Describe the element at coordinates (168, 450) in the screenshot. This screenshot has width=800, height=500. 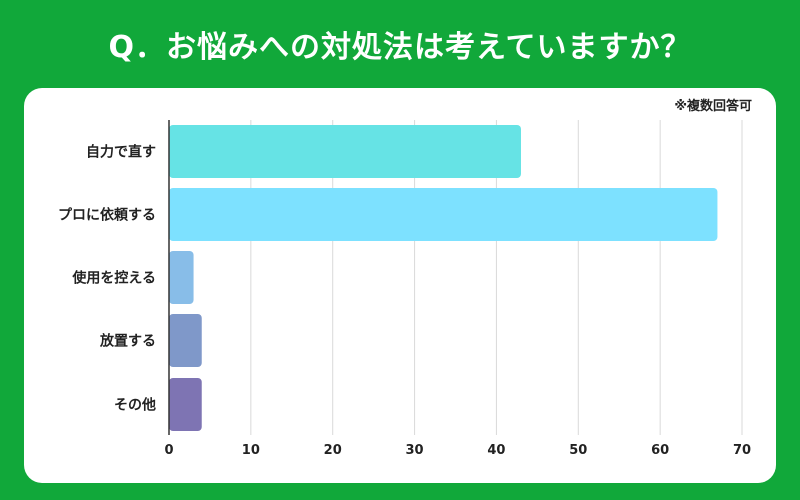
I see `x-tick-label-0: 0` at that location.